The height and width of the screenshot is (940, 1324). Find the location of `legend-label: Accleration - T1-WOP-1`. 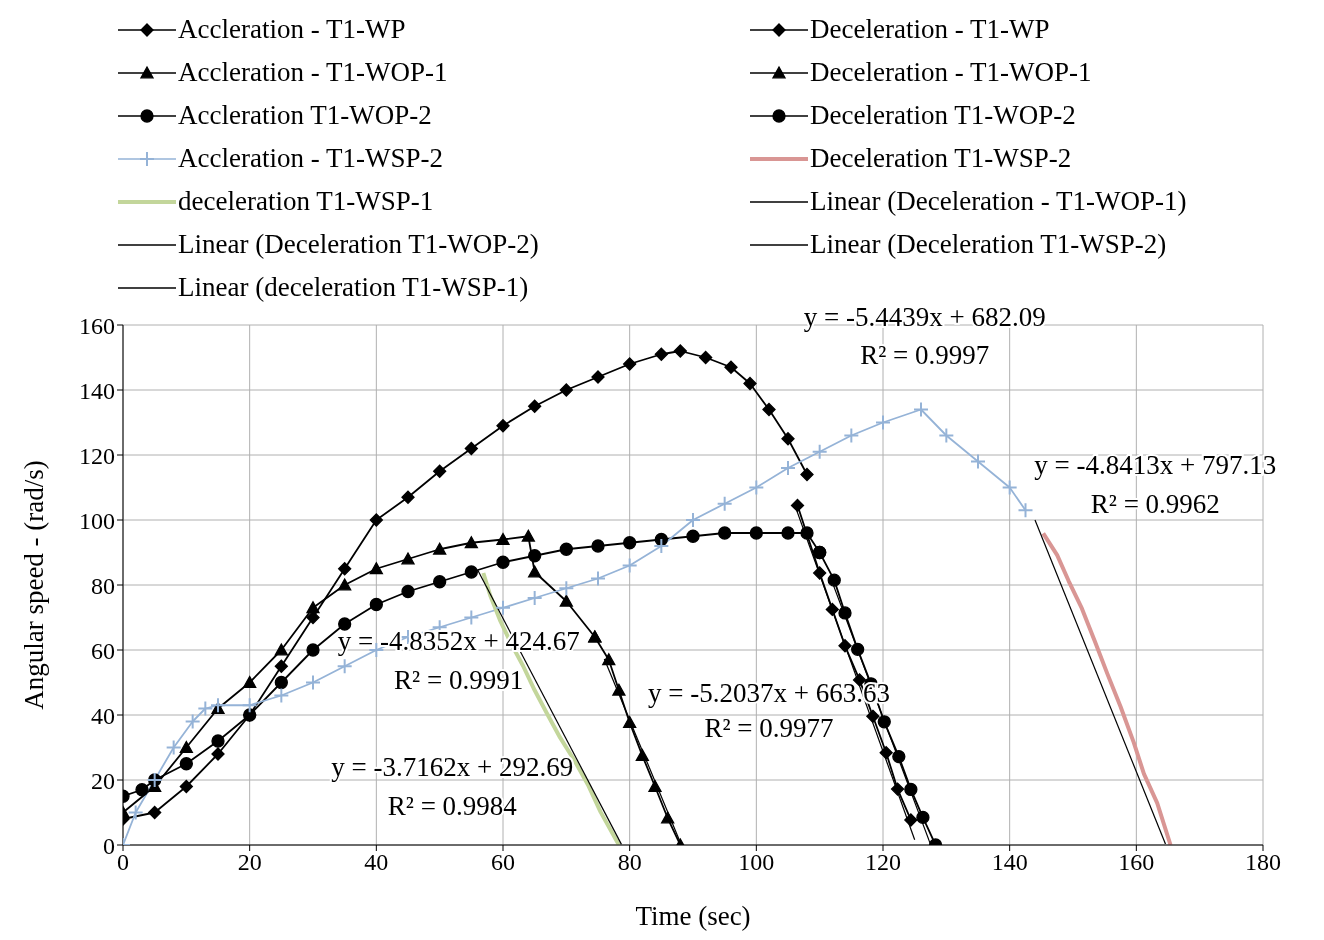

legend-label: Accleration - T1-WOP-1 is located at coordinates (313, 72).